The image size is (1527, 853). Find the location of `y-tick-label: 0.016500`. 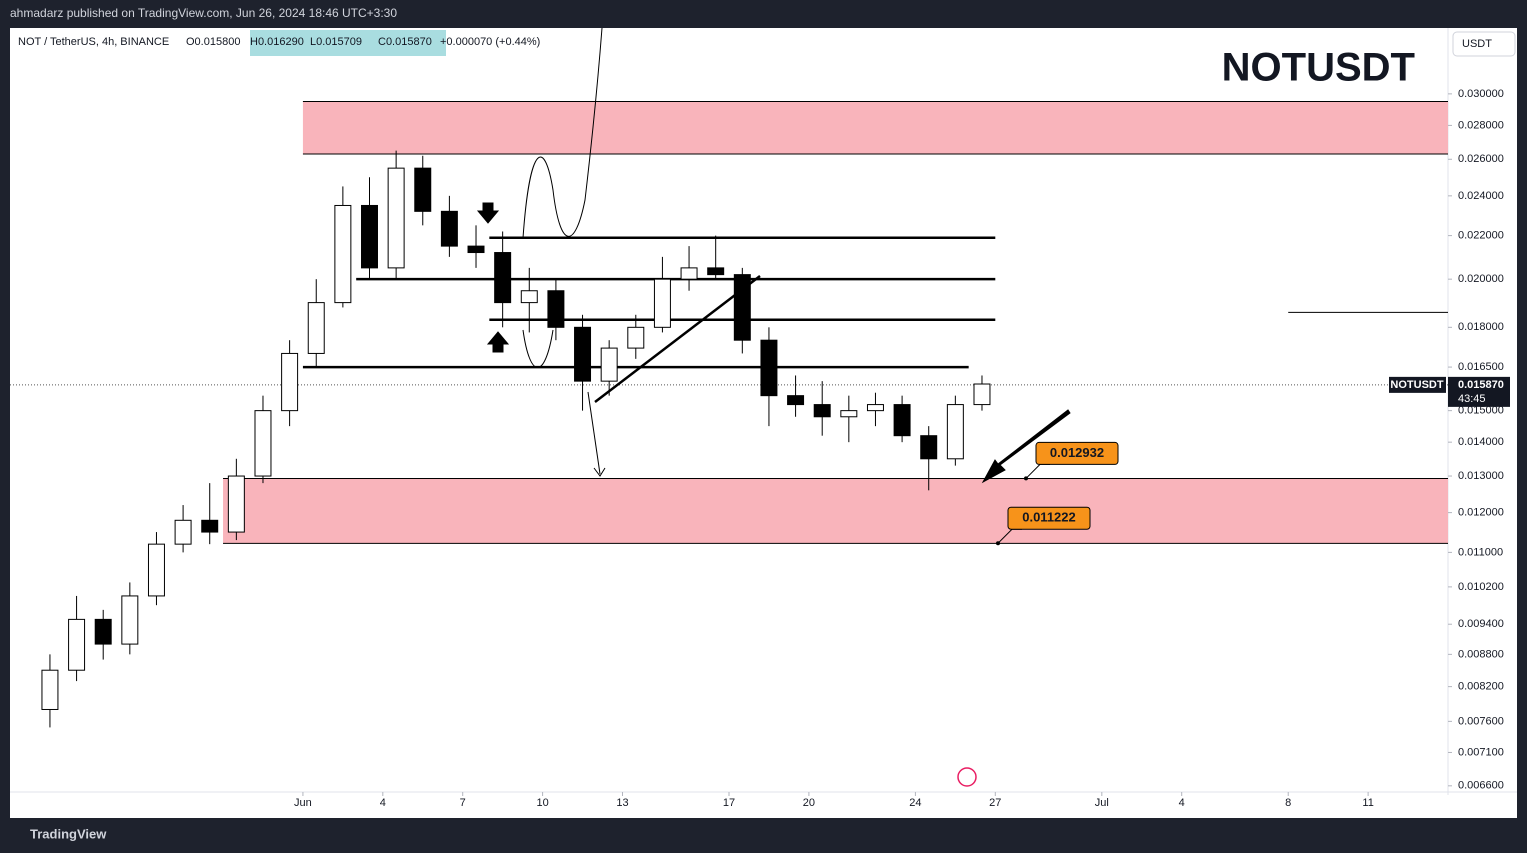

y-tick-label: 0.016500 is located at coordinates (1481, 367).